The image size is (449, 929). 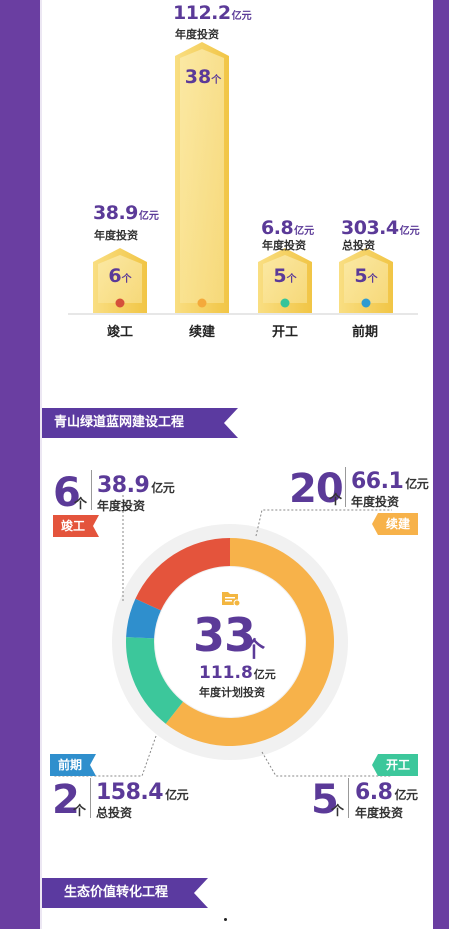 I want to click on tag-qianqi: 前期, so click(x=69, y=765).